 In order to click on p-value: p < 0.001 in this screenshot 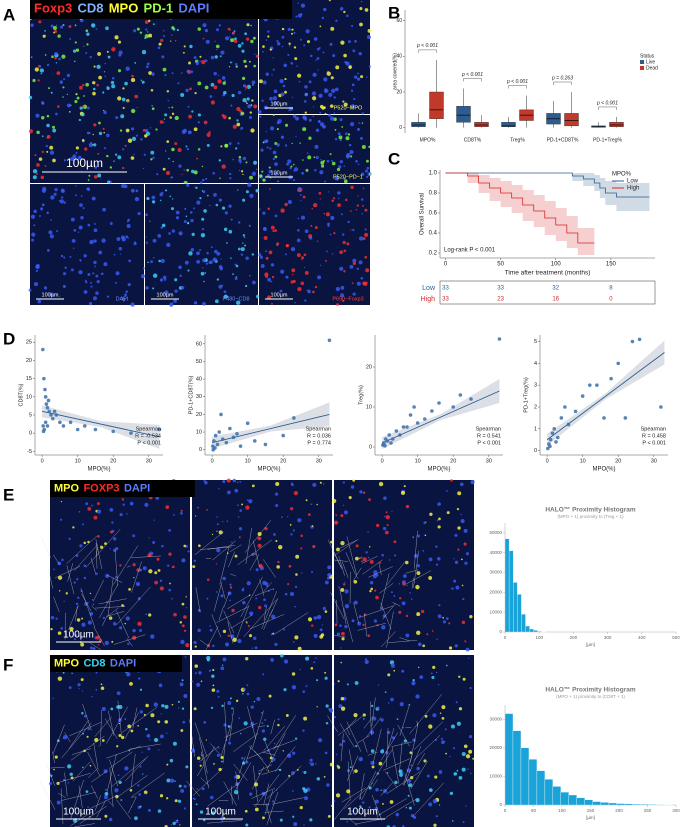, I will do `click(472, 75)`.